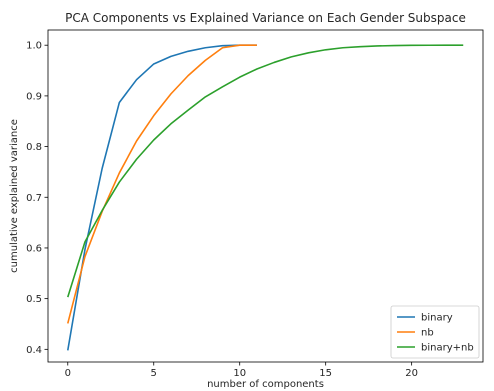  What do you see at coordinates (427, 333) in the screenshot?
I see `legend-label: nb` at bounding box center [427, 333].